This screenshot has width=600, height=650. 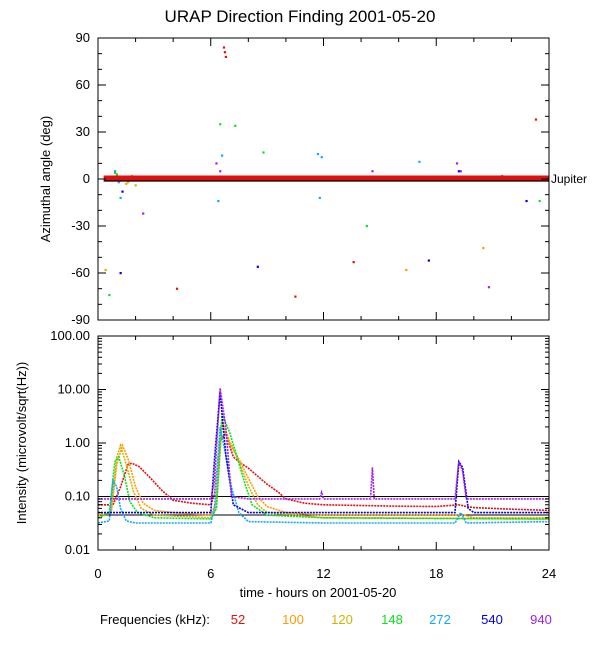 I want to click on intensity-ytick-label: 0.01, so click(x=77, y=549).